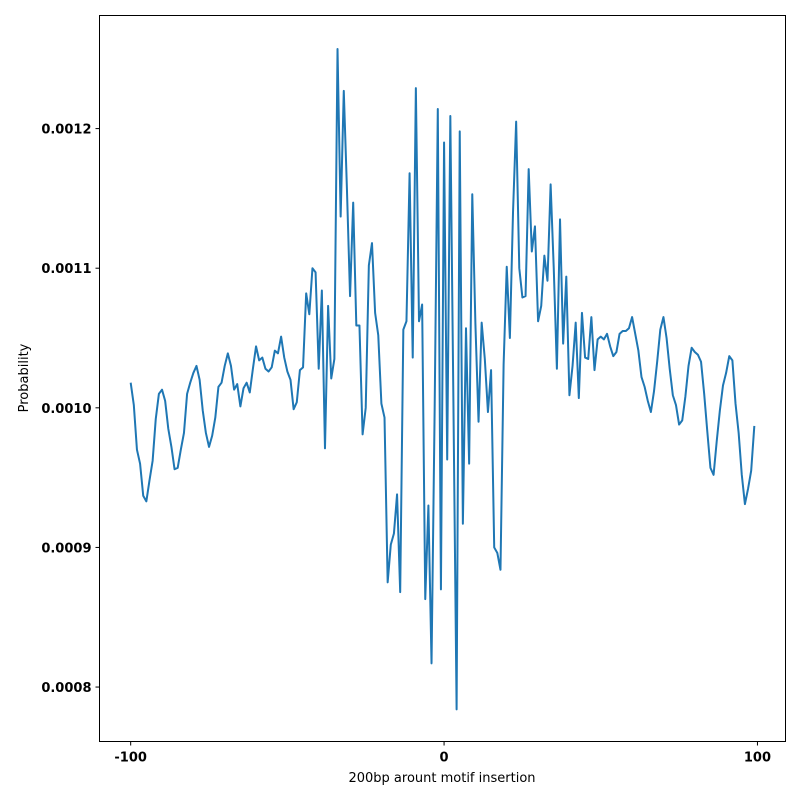  What do you see at coordinates (441, 778) in the screenshot?
I see `x-axis-label: 200bp arount motif insertion` at bounding box center [441, 778].